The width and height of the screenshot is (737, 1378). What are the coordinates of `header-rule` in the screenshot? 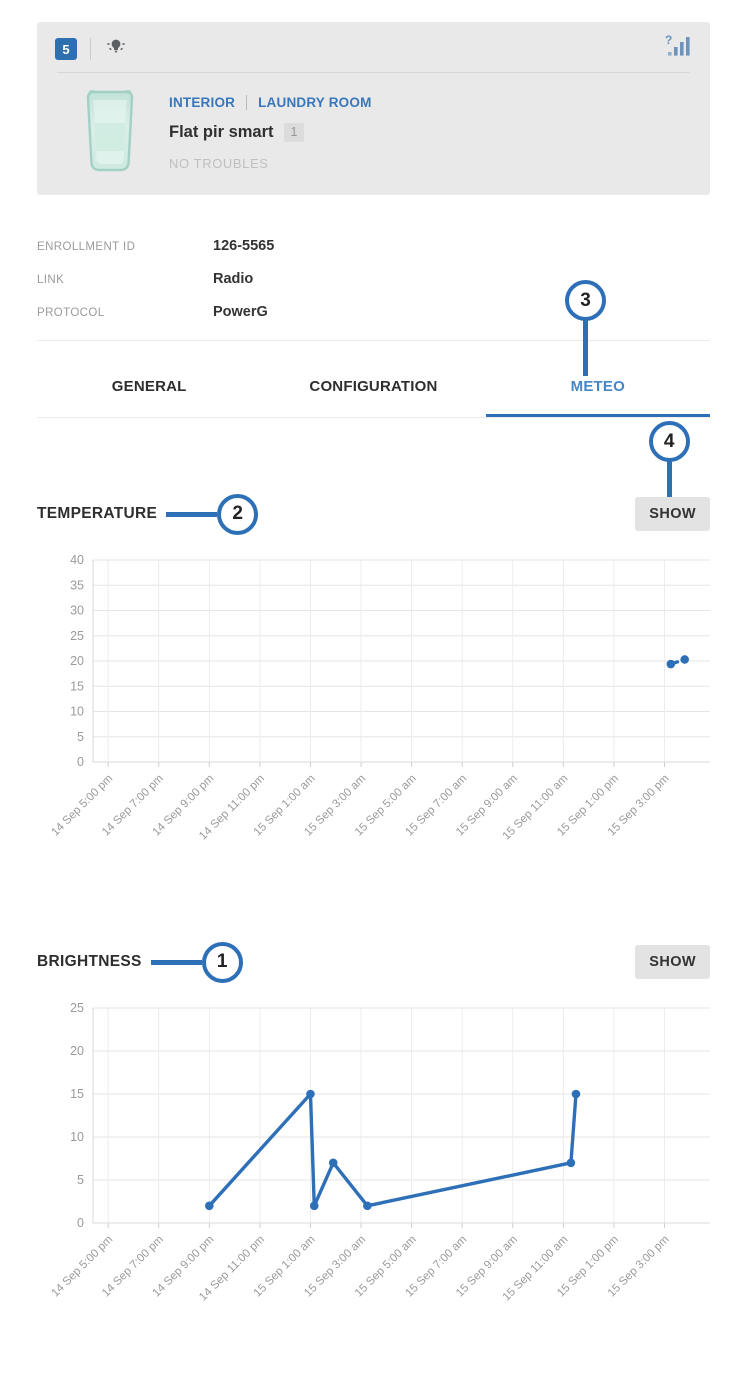 It's located at (373, 72).